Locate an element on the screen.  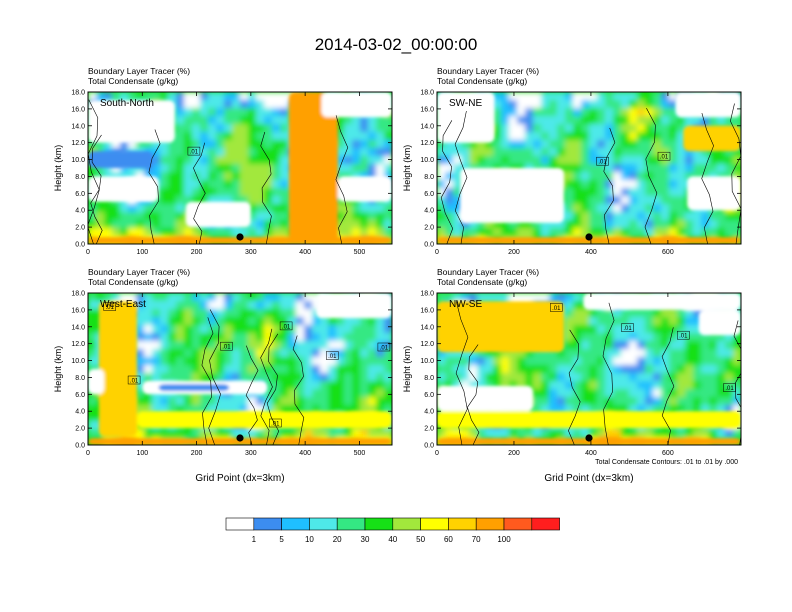
x-tick-label: 300 is located at coordinates (251, 252).